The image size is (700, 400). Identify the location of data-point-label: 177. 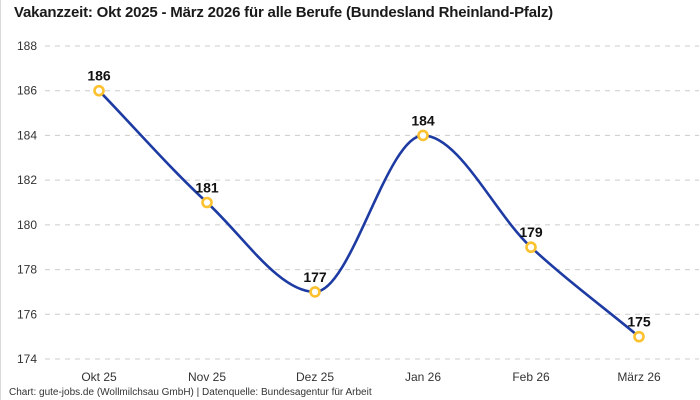
(315, 277).